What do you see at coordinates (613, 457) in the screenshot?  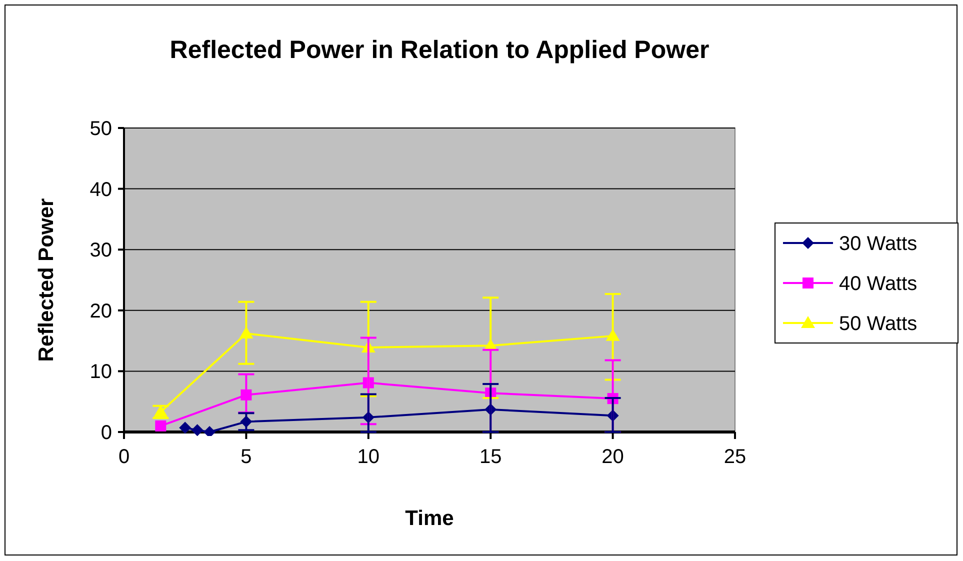 I see `x-tick-label: 20` at bounding box center [613, 457].